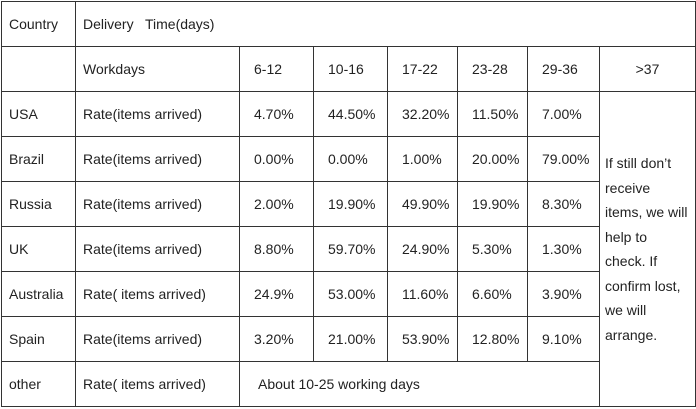  What do you see at coordinates (492, 114) in the screenshot?
I see `rate-cell: 11.50%` at bounding box center [492, 114].